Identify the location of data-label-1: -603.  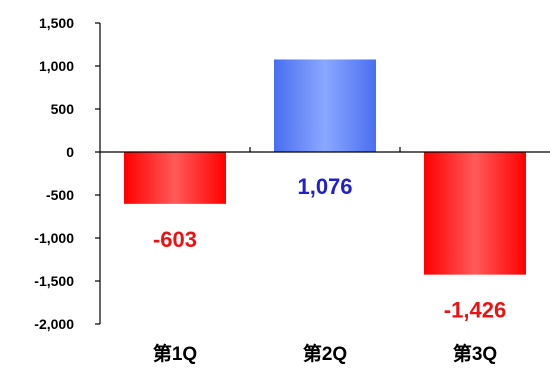
(175, 239).